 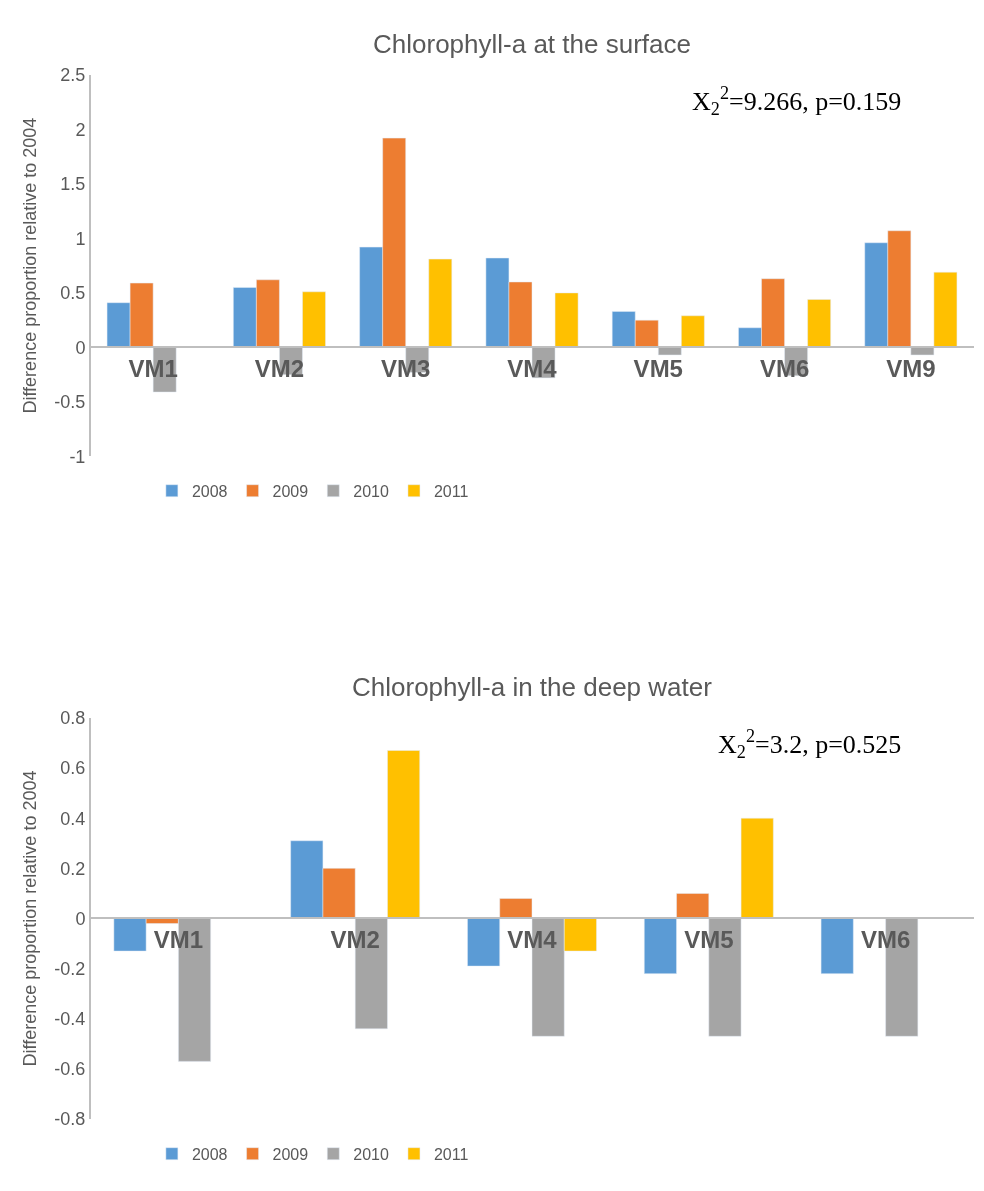 What do you see at coordinates (911, 369) in the screenshot?
I see `x-tick-label: VM9` at bounding box center [911, 369].